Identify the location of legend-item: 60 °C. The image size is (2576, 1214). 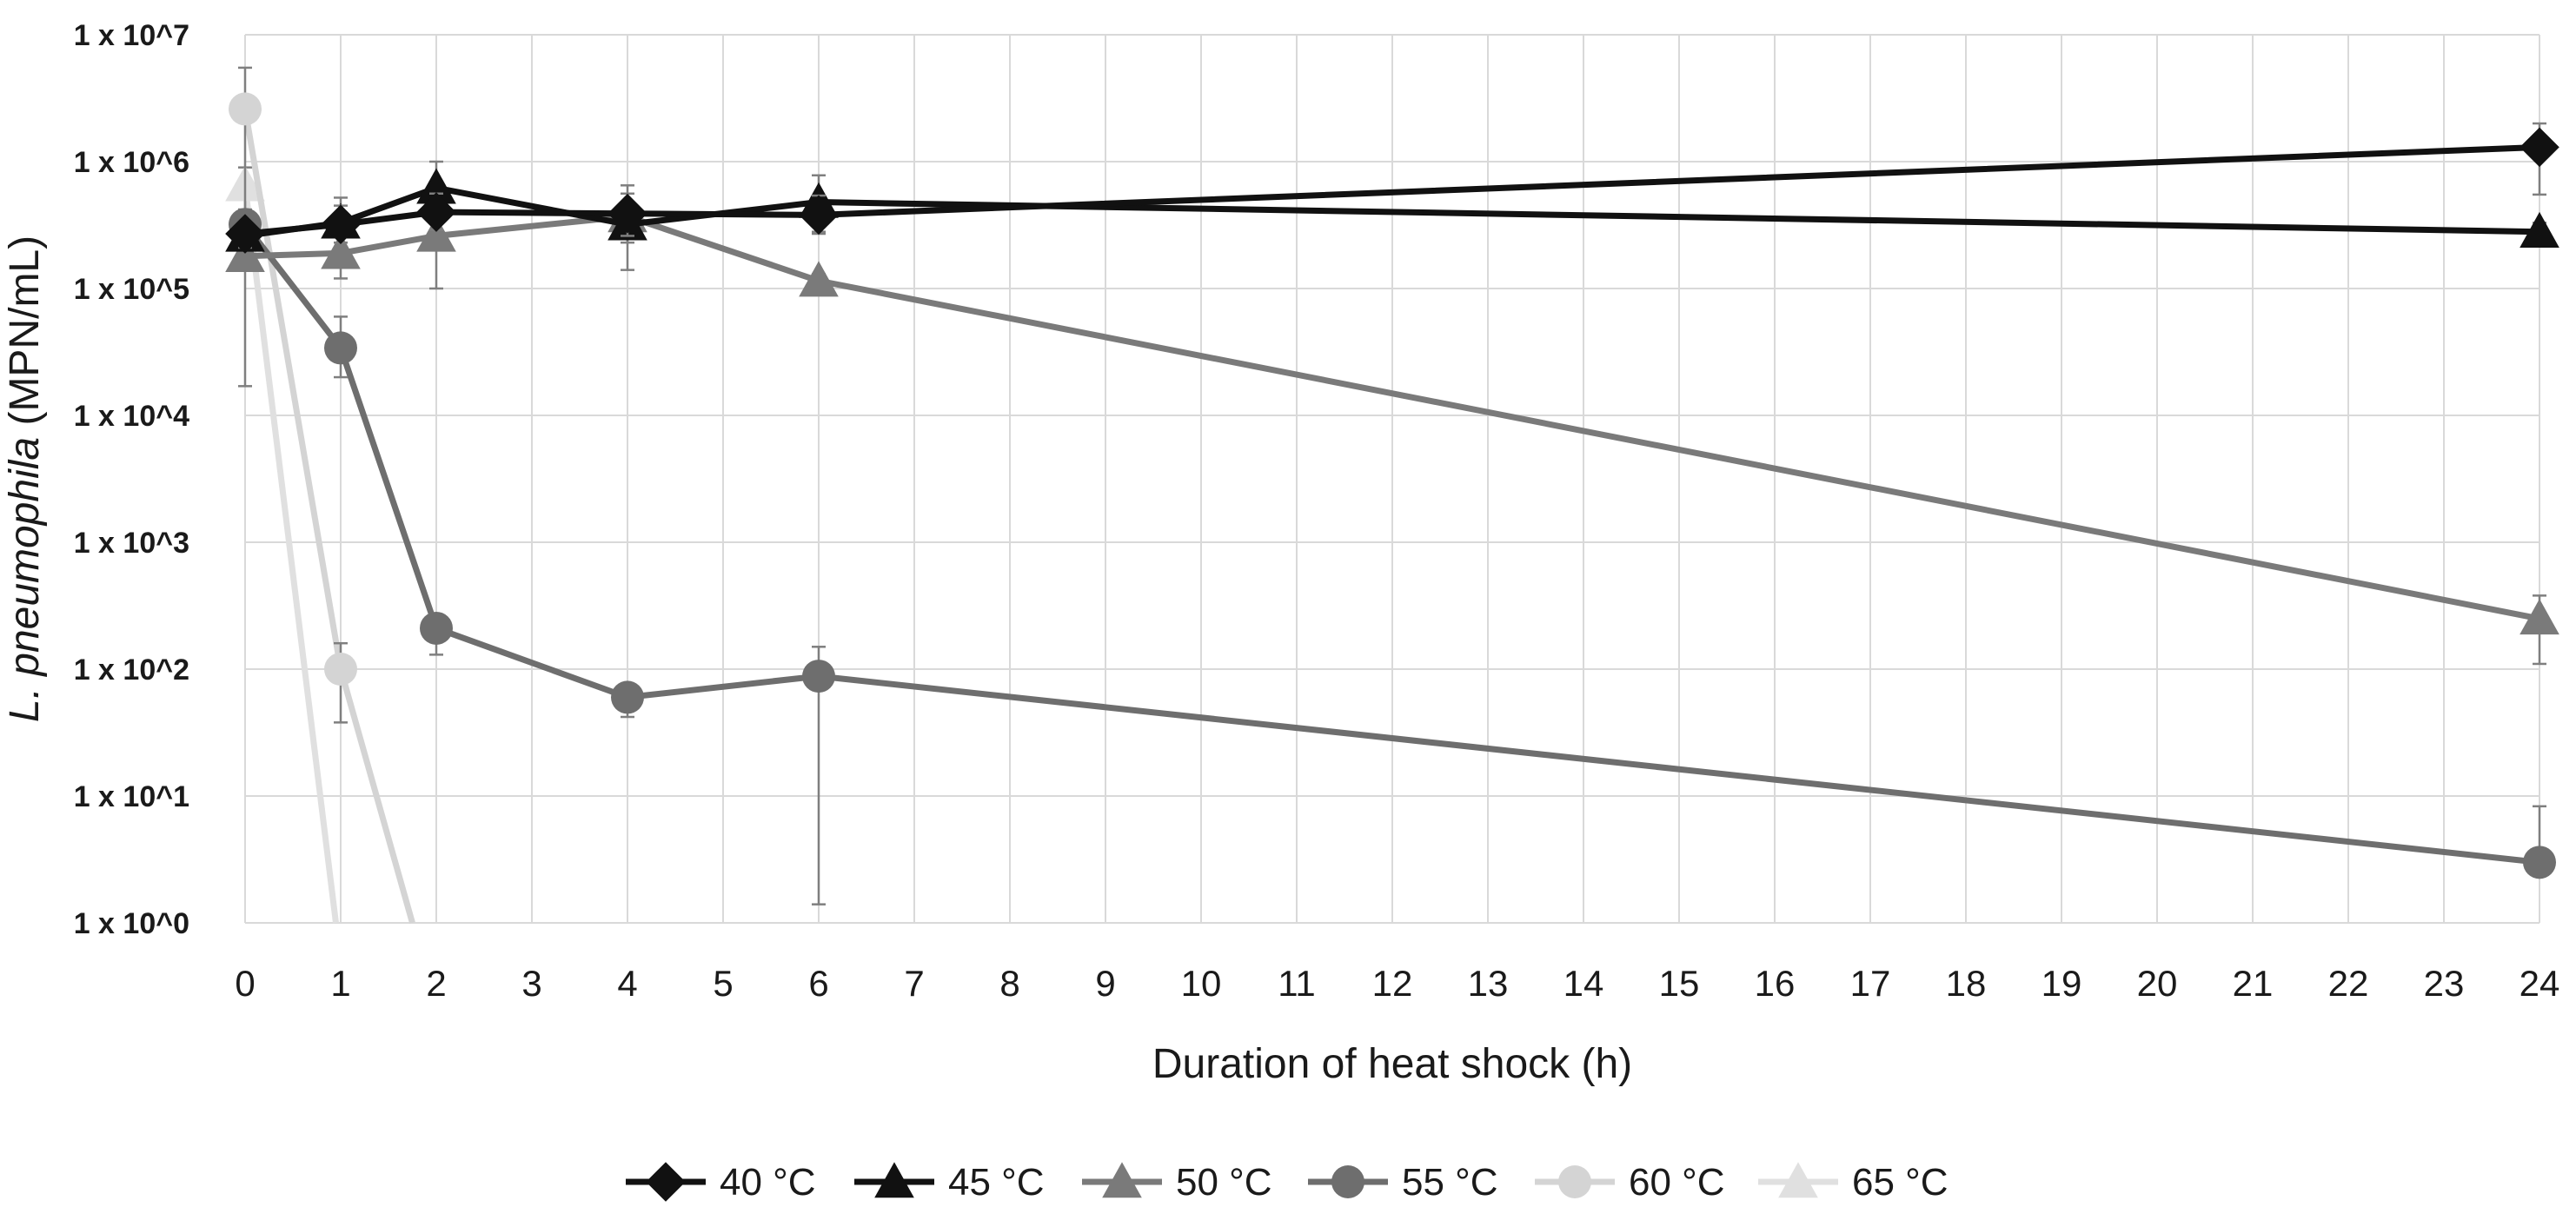
(1630, 1182).